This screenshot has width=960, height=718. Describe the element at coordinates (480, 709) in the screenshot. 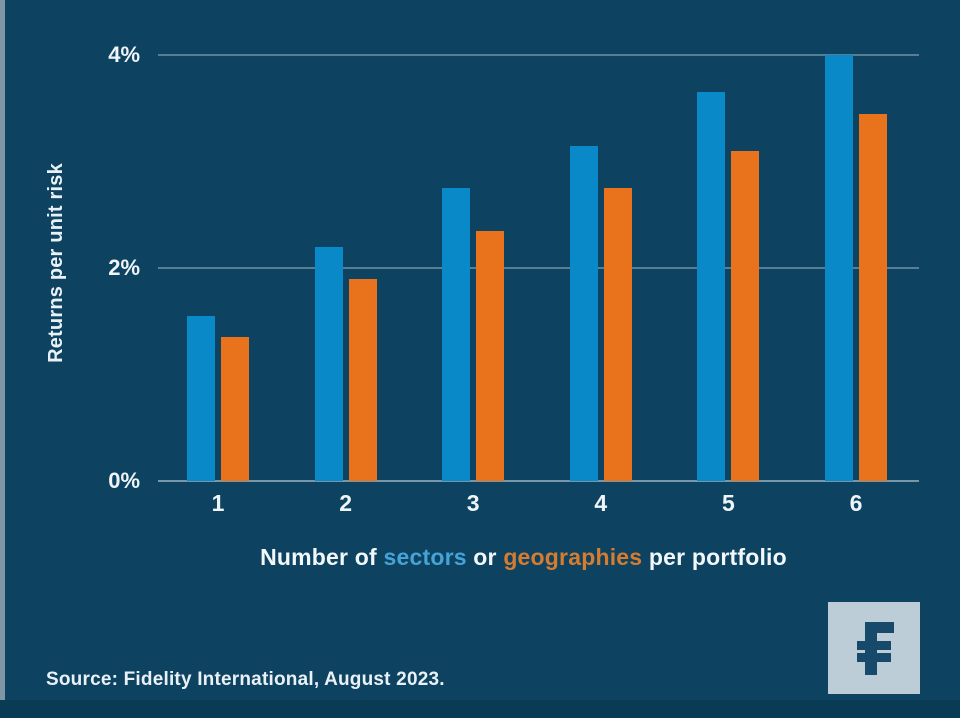

I see `bottom-band` at that location.